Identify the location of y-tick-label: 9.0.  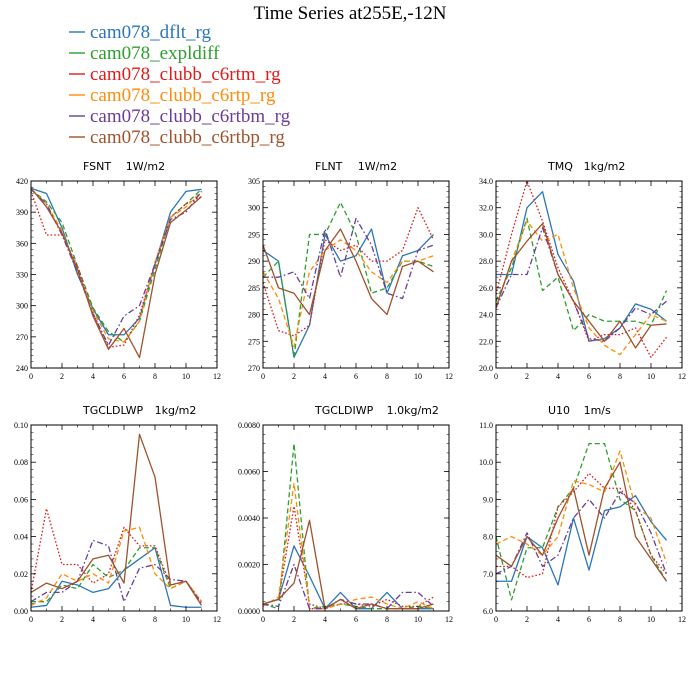
(488, 499).